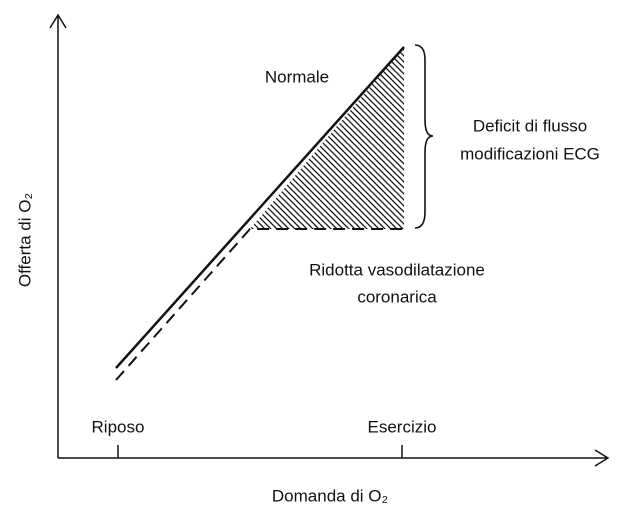 Image resolution: width=622 pixels, height=510 pixels. What do you see at coordinates (259, 304) in the screenshot?
I see `reduced-line` at bounding box center [259, 304].